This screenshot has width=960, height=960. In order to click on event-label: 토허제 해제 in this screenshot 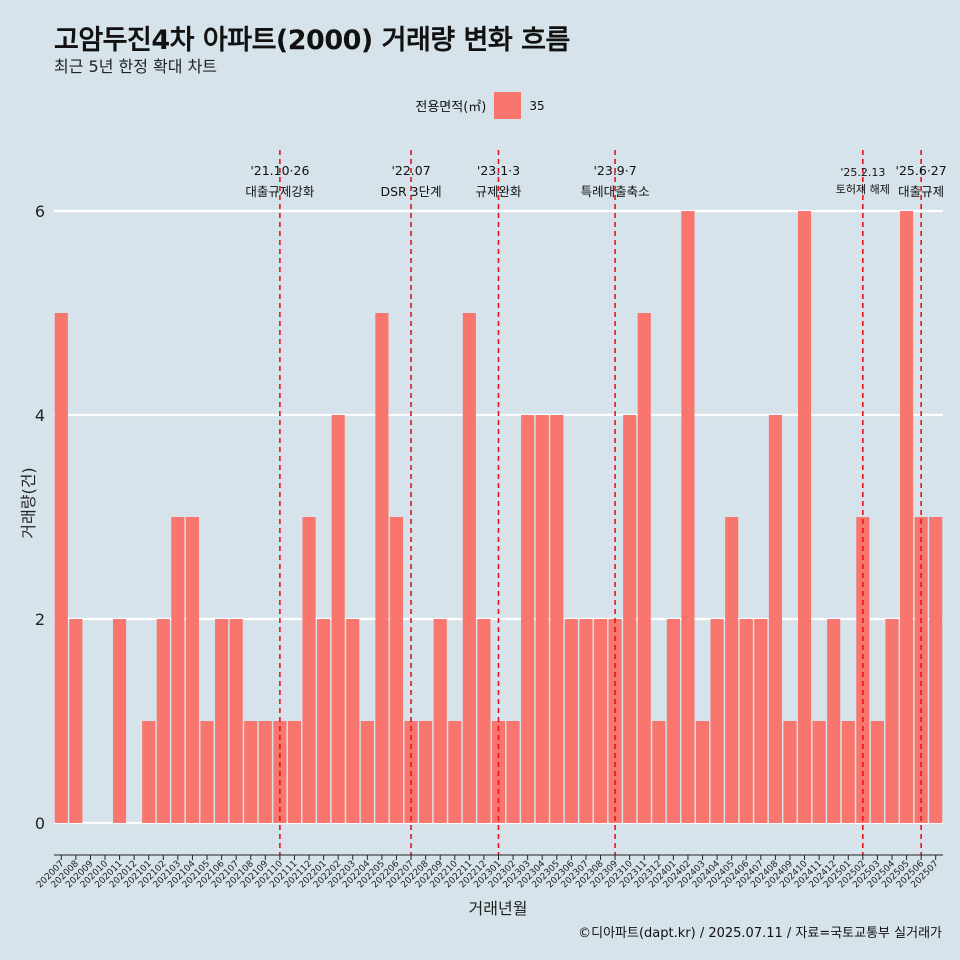, I will do `click(863, 189)`.